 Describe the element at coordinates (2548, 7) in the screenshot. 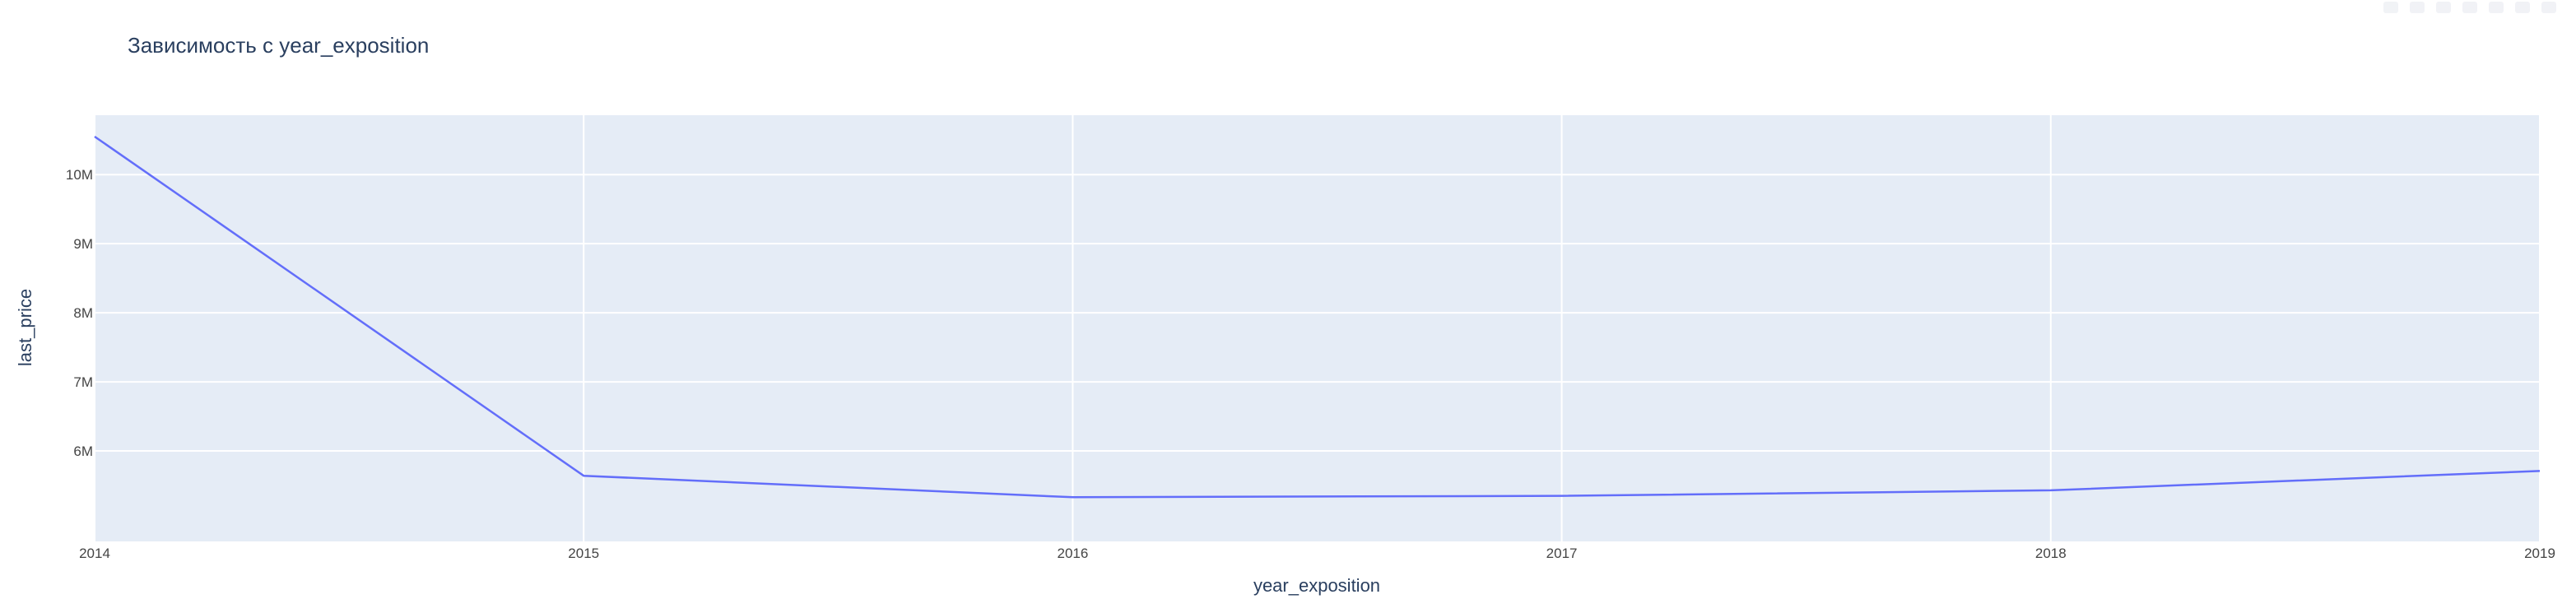

I see `reset-axes-icon` at that location.